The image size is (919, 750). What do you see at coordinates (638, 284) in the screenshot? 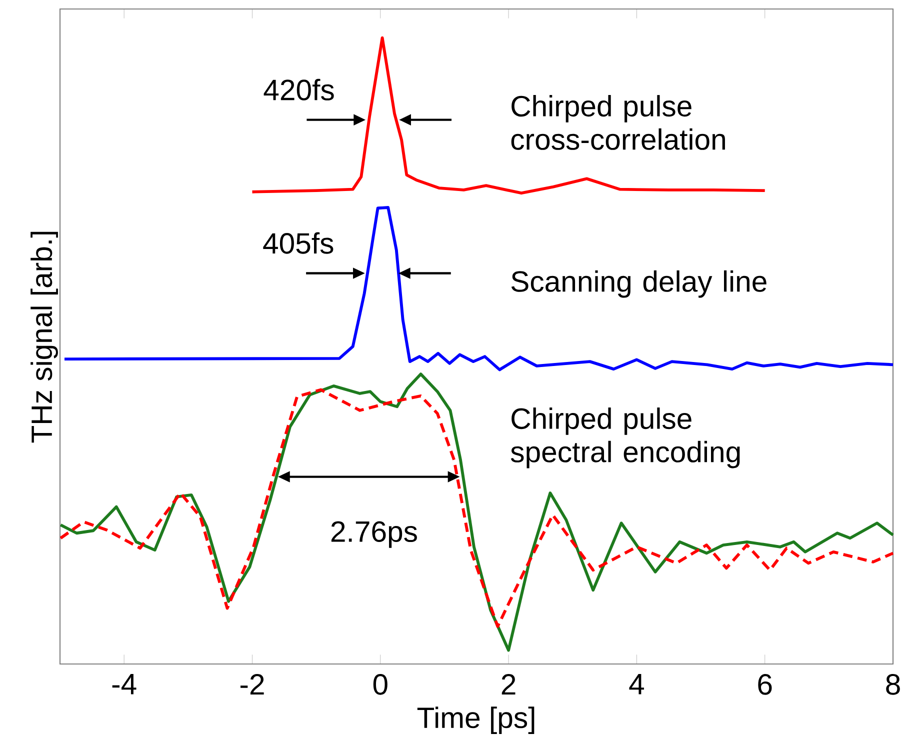
I see `text: Scanning delay line` at bounding box center [638, 284].